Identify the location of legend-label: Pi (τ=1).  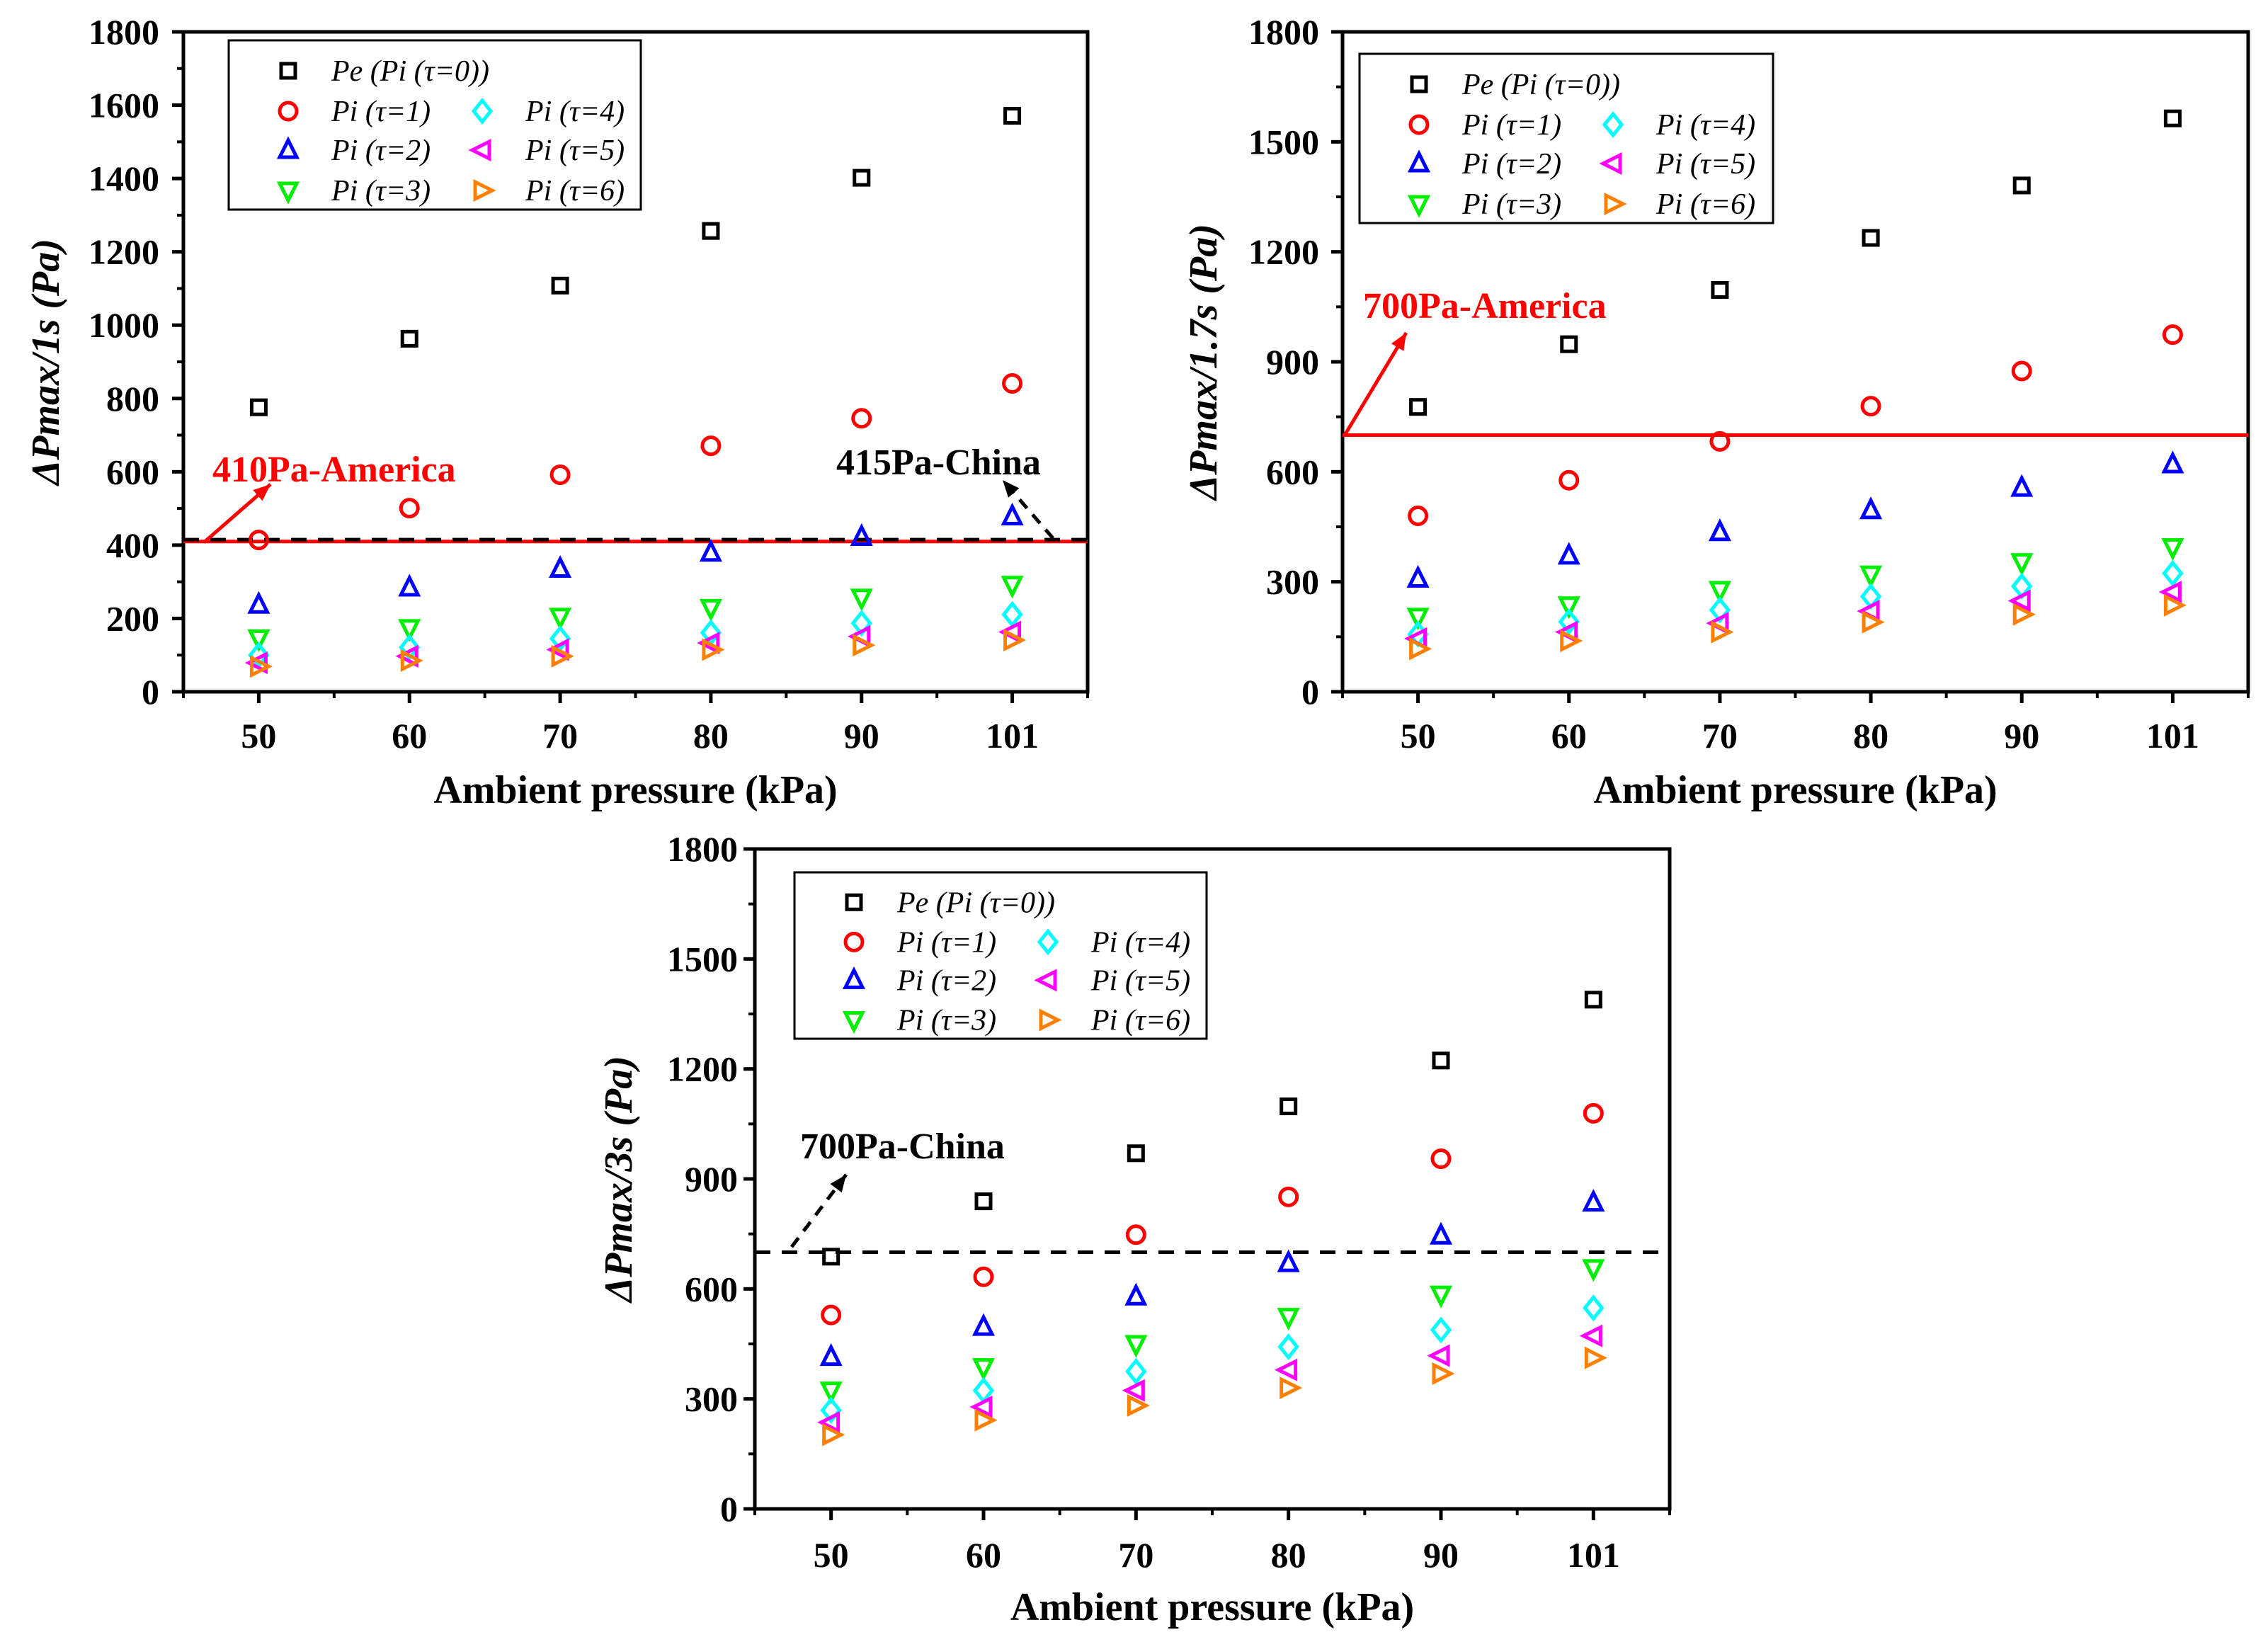
(1511, 125).